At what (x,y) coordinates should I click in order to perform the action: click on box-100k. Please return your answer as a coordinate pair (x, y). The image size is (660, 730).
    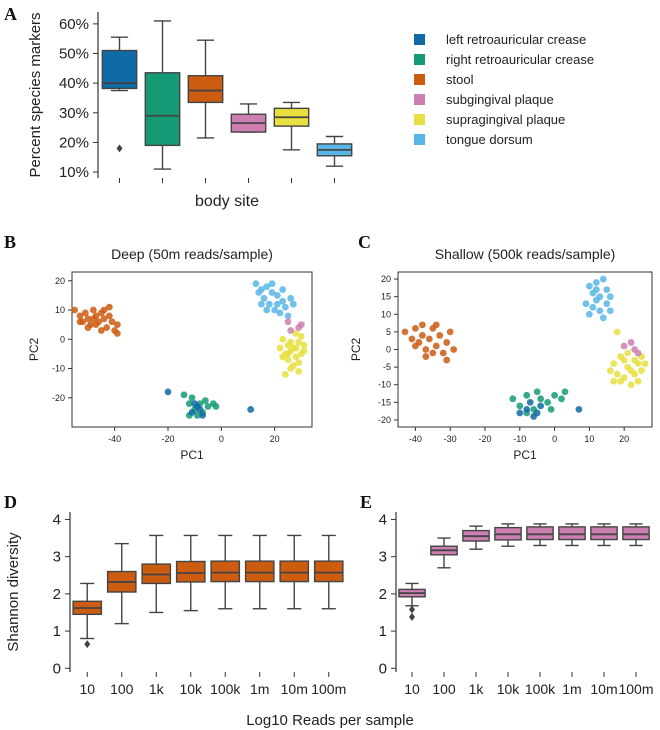
    Looking at the image, I should click on (225, 571).